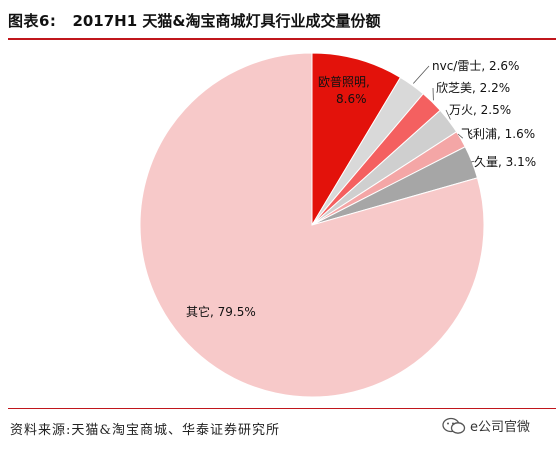 The width and height of the screenshot is (560, 449). Describe the element at coordinates (473, 87) in the screenshot. I see `slice-label-3: 欣芝美, 2.2%` at that location.